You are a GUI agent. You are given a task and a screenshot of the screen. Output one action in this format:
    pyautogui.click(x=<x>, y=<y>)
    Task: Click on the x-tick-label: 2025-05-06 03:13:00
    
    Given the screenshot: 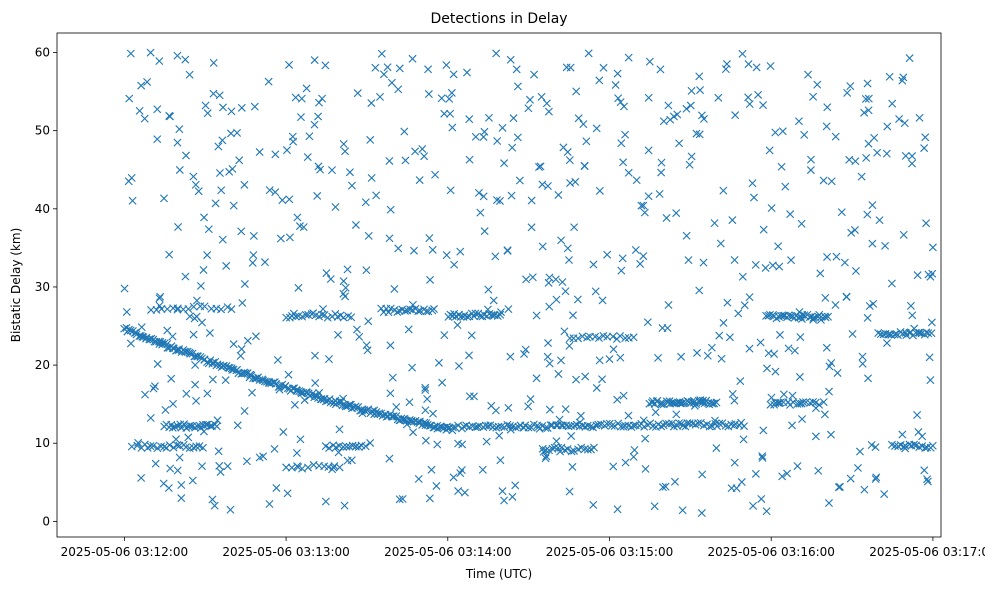 What is the action you would take?
    pyautogui.click(x=285, y=552)
    